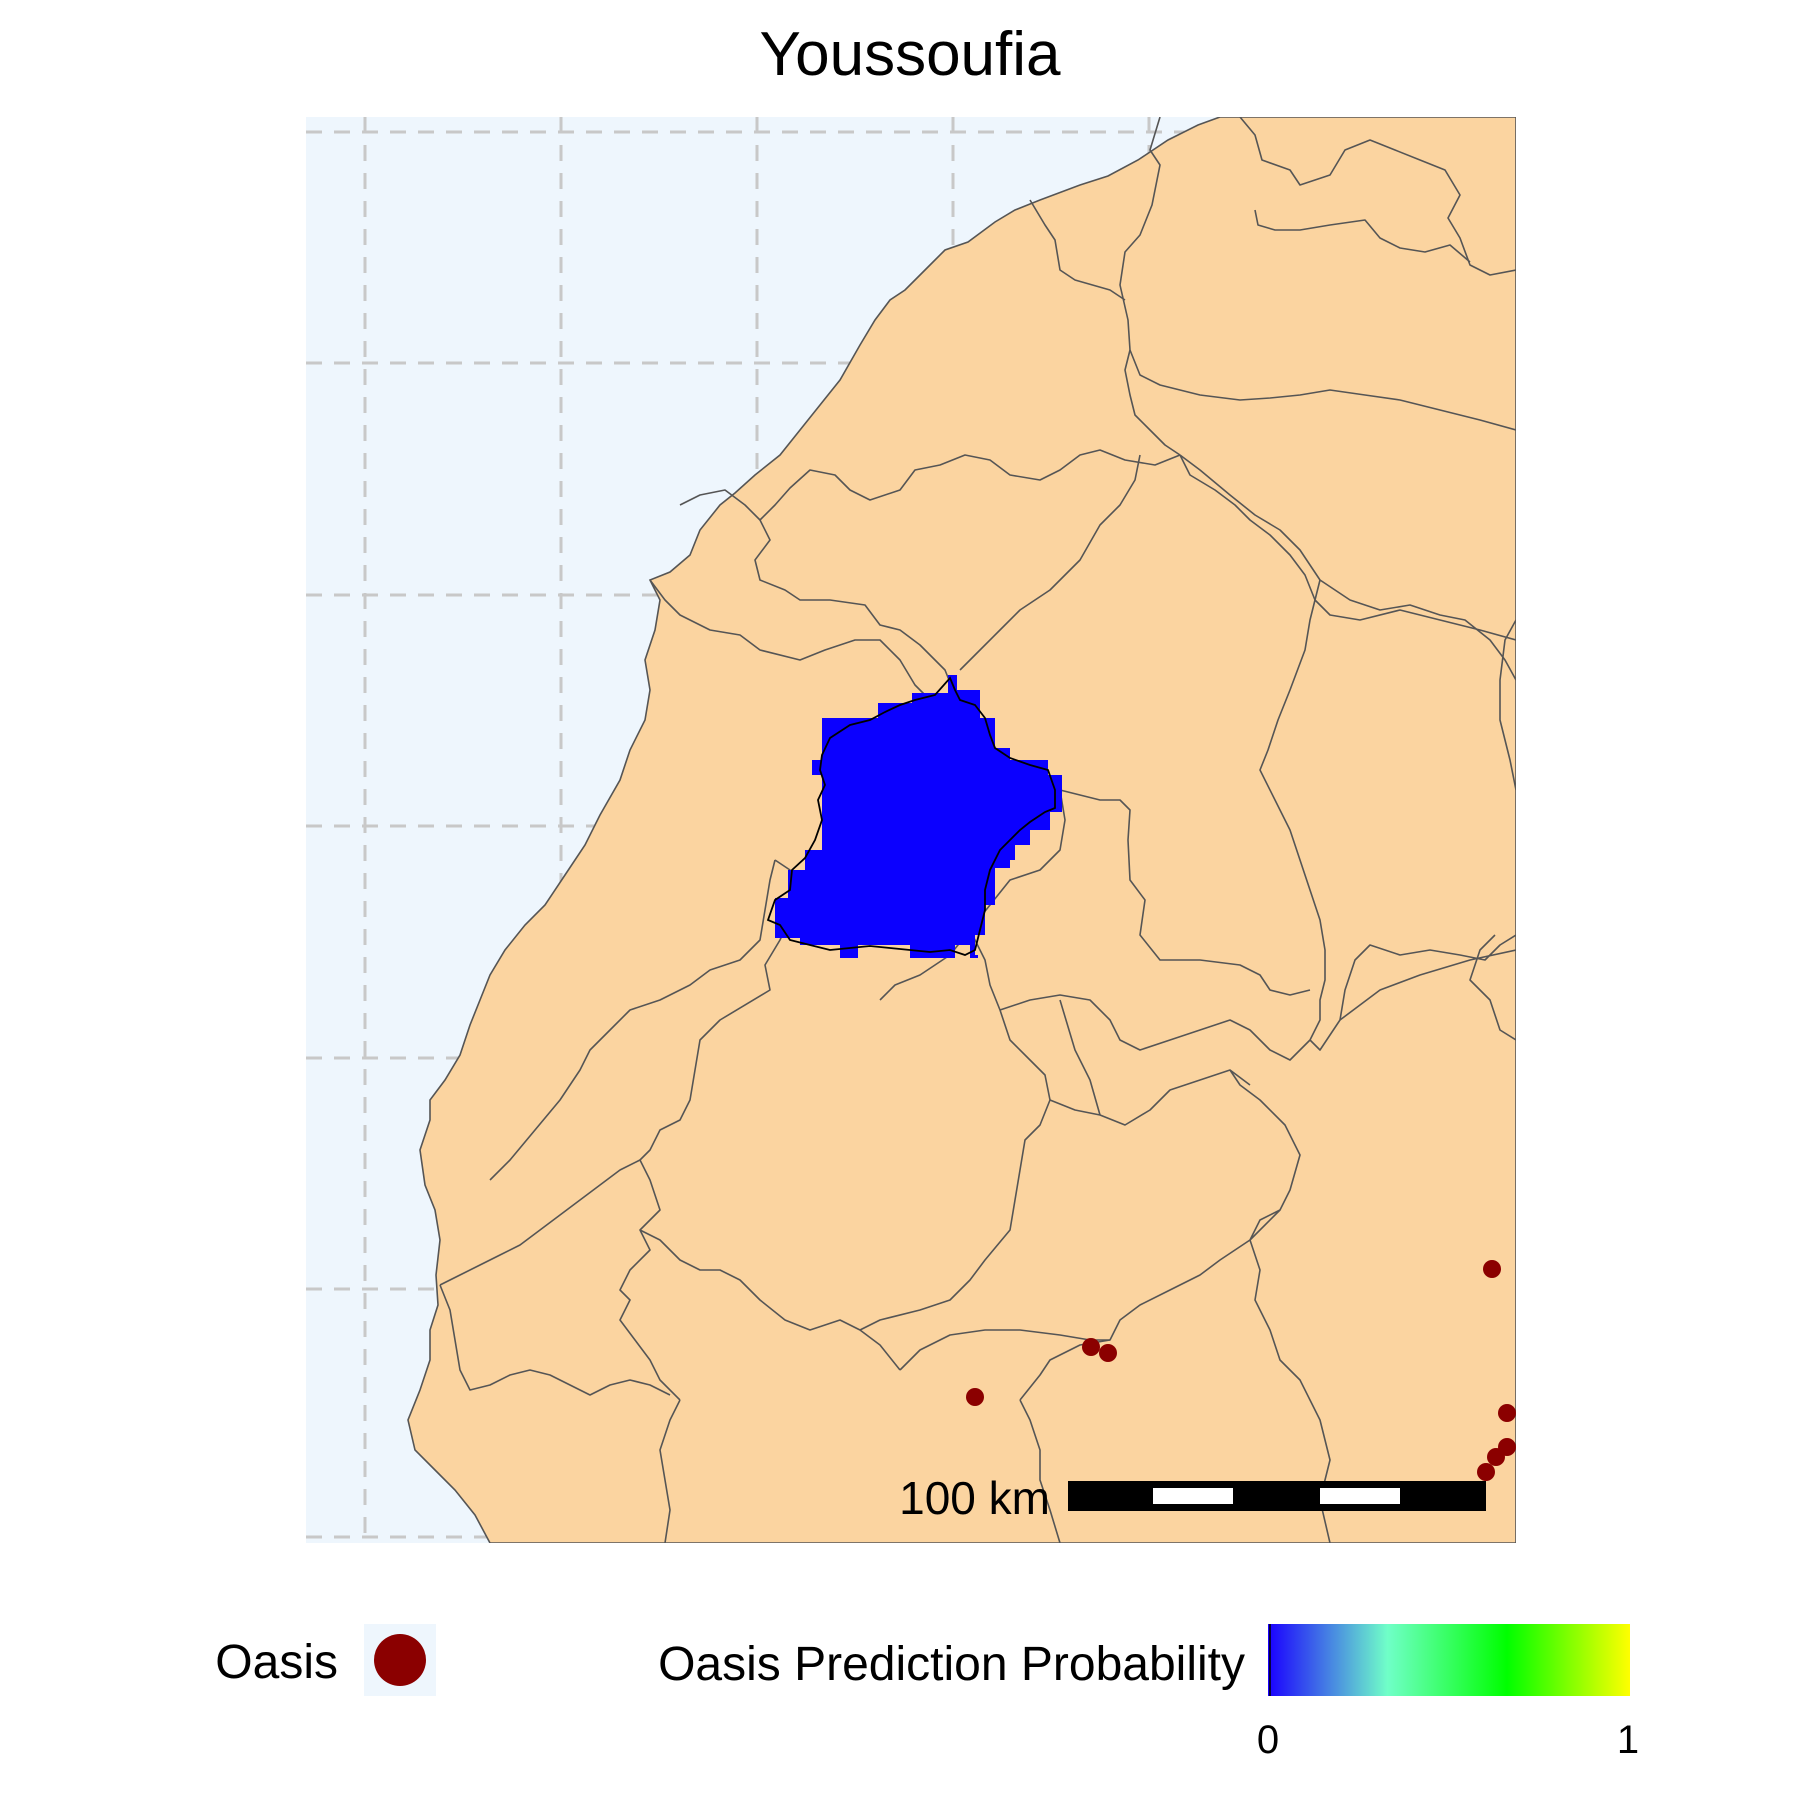  Describe the element at coordinates (1241, 1370) in the screenshot. I see `oasis-points` at that location.